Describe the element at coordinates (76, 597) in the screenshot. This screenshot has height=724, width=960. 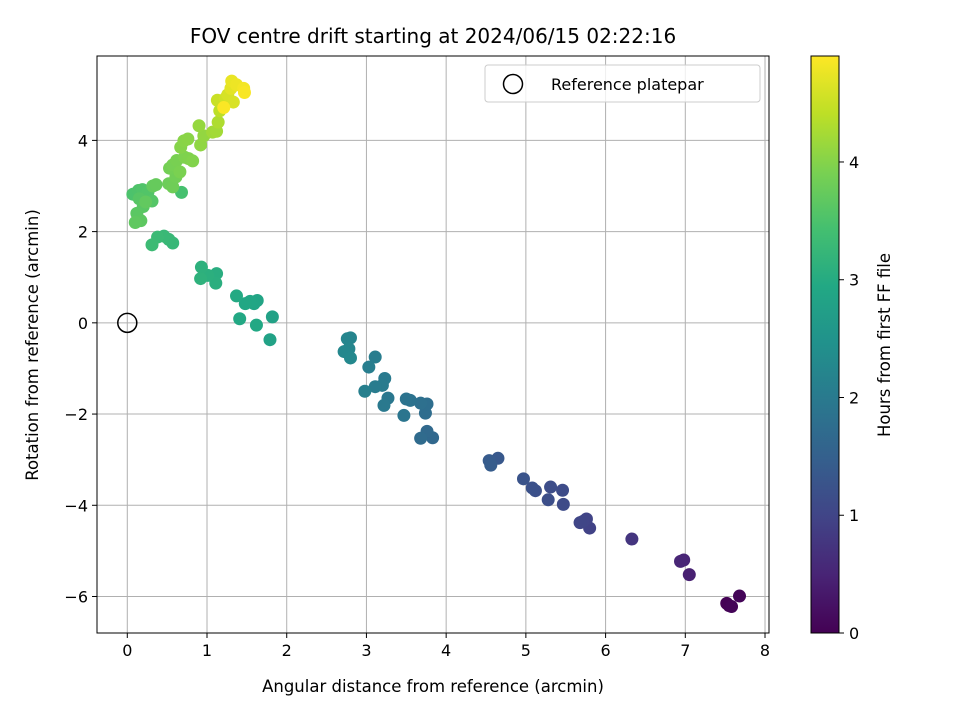
I see `y-tick-label: −6` at that location.